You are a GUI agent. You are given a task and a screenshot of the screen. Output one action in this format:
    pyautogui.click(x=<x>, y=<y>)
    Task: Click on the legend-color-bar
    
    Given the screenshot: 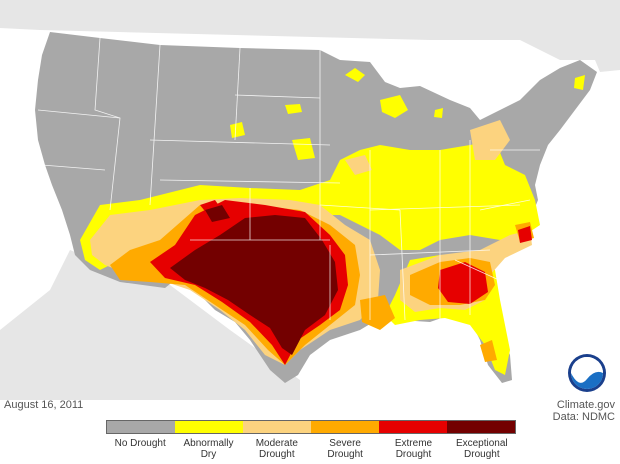 What is the action you would take?
    pyautogui.click(x=311, y=427)
    